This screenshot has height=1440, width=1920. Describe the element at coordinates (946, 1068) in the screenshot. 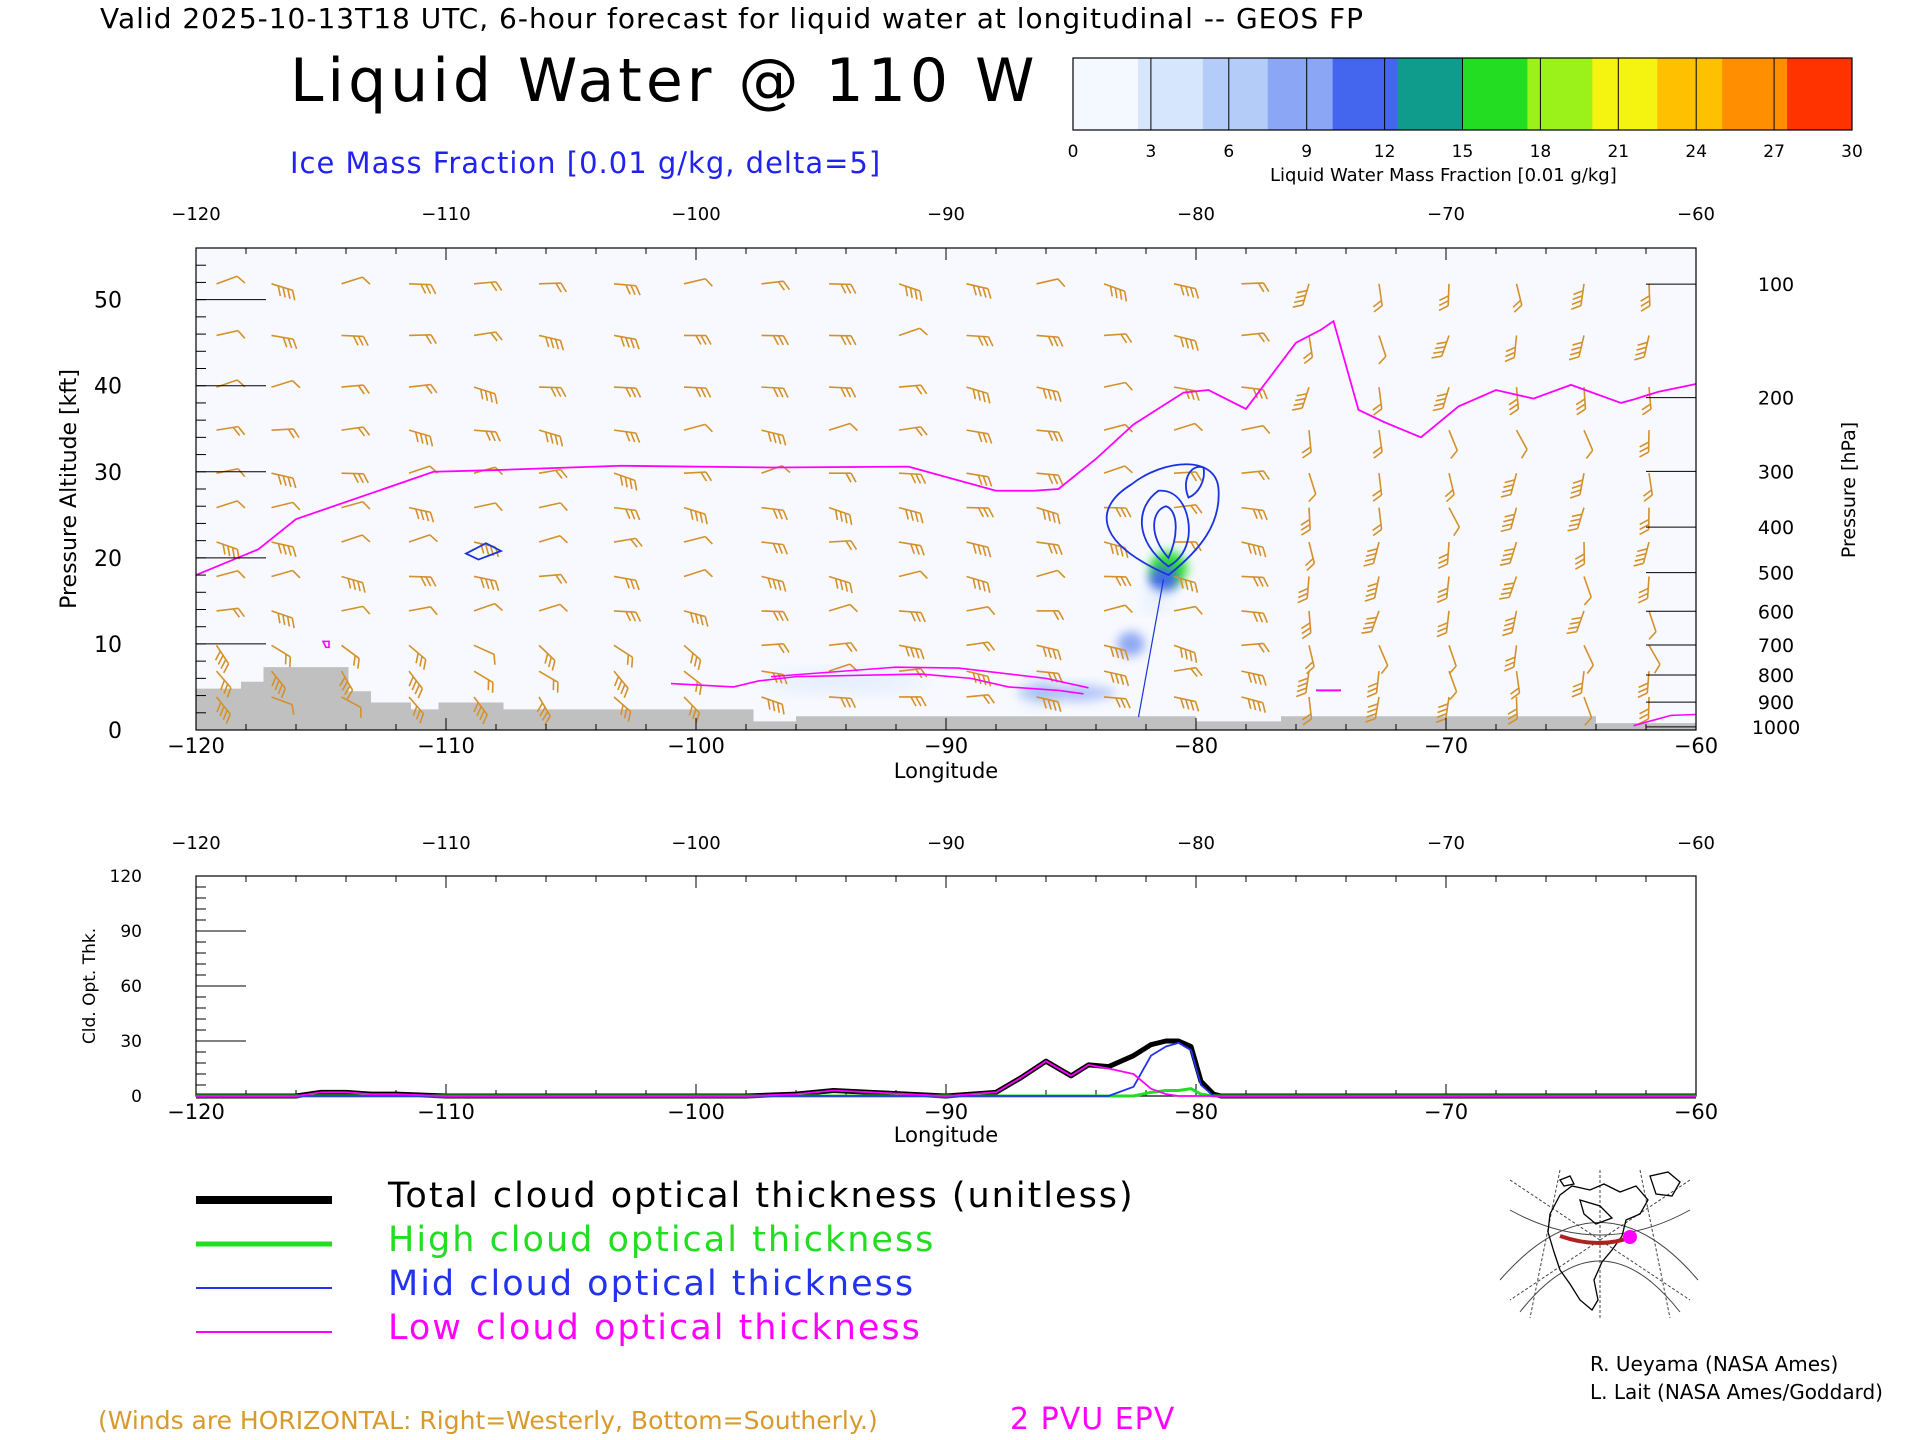

I see `optical-thickness-lines` at that location.